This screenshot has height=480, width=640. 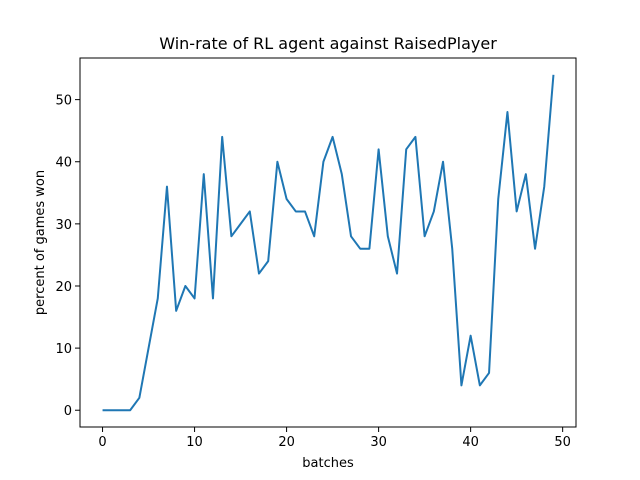 I want to click on y-tick-label: 30, so click(x=63, y=225).